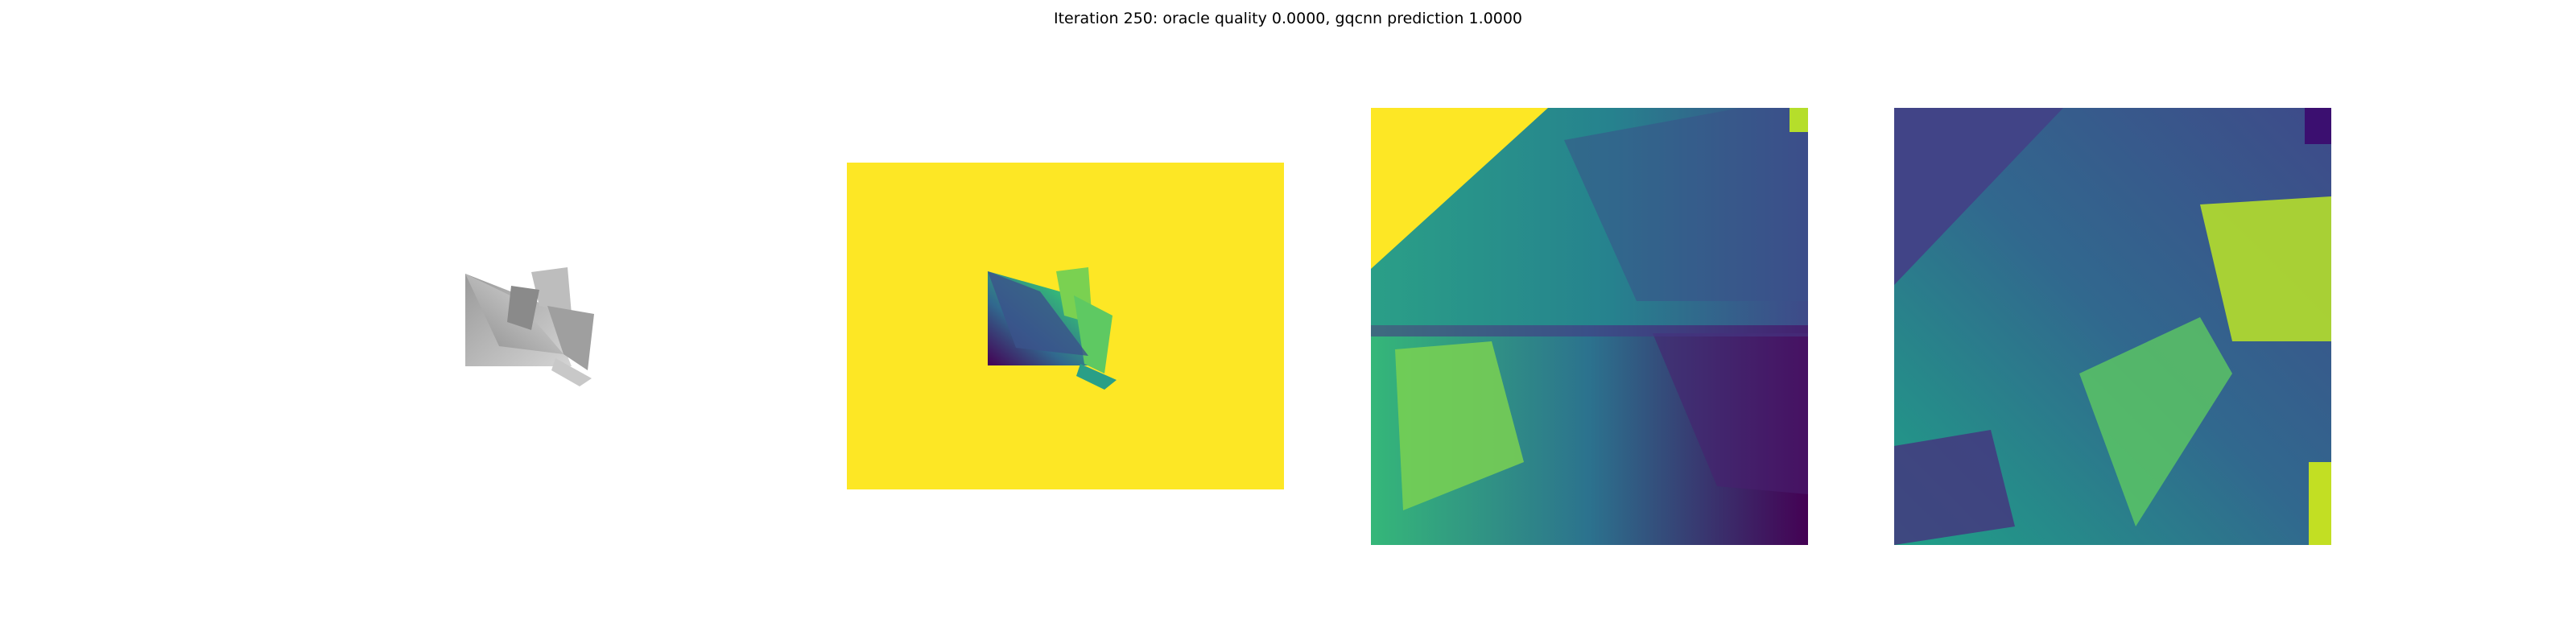  I want to click on crop1-divider-band, so click(1589, 330).